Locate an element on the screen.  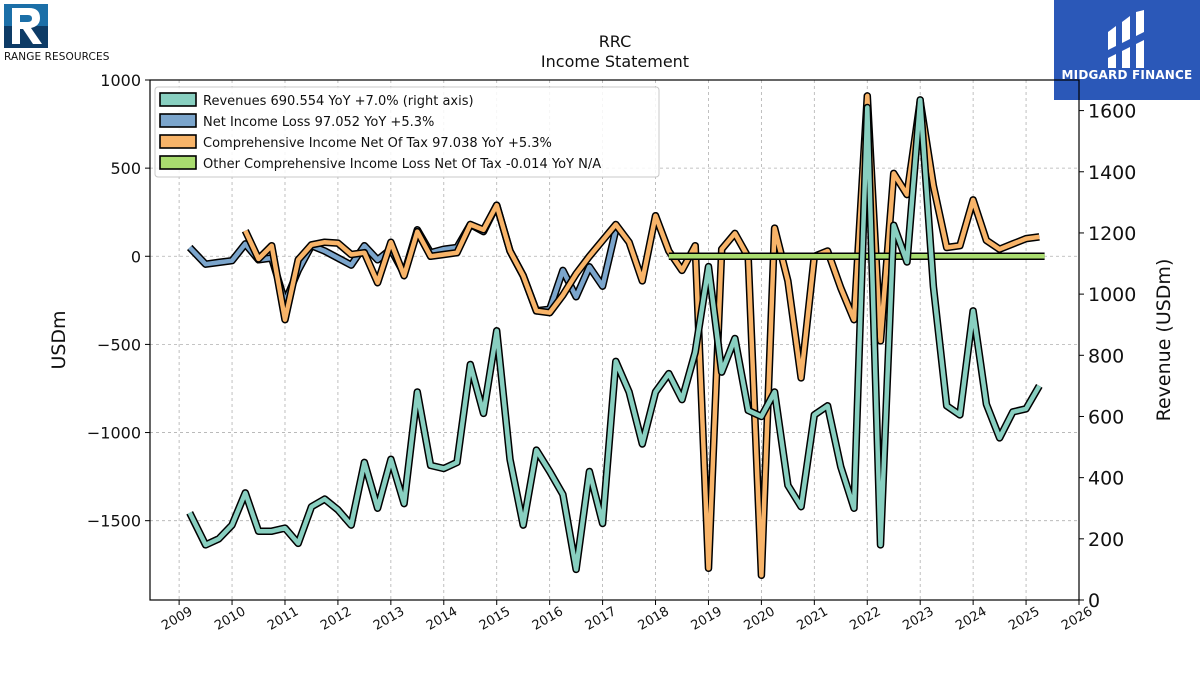
legend-box is located at coordinates (407, 132).